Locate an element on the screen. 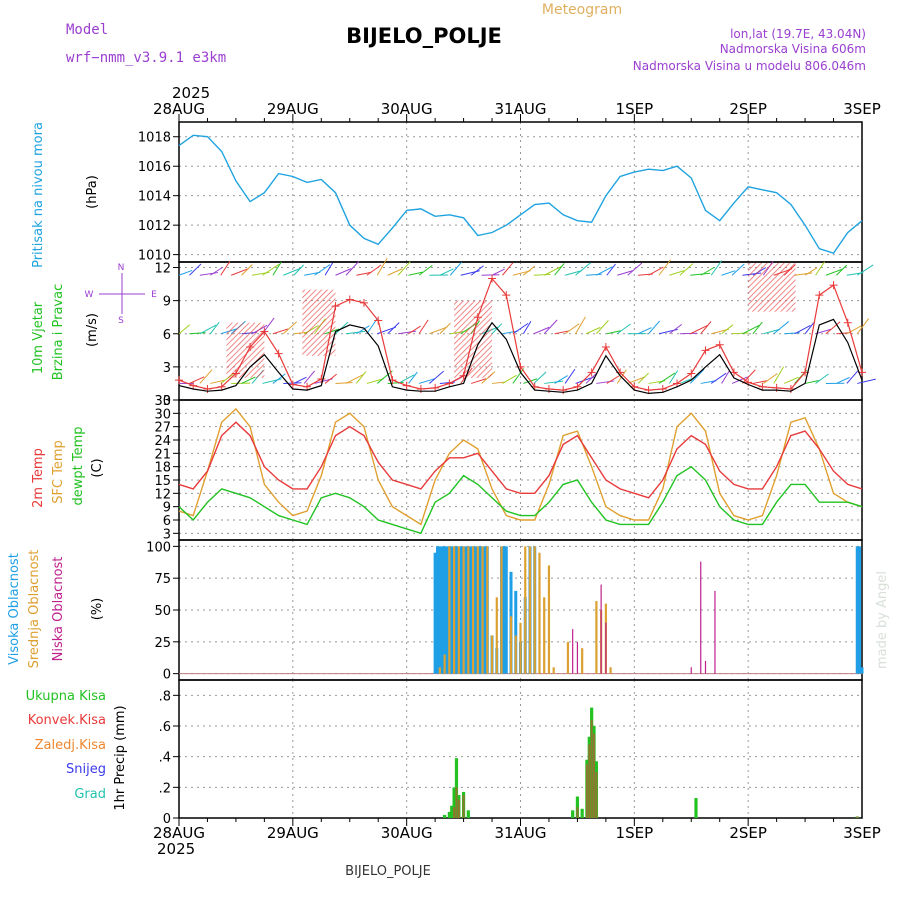  y-tick-label: 1010 is located at coordinates (154, 256).